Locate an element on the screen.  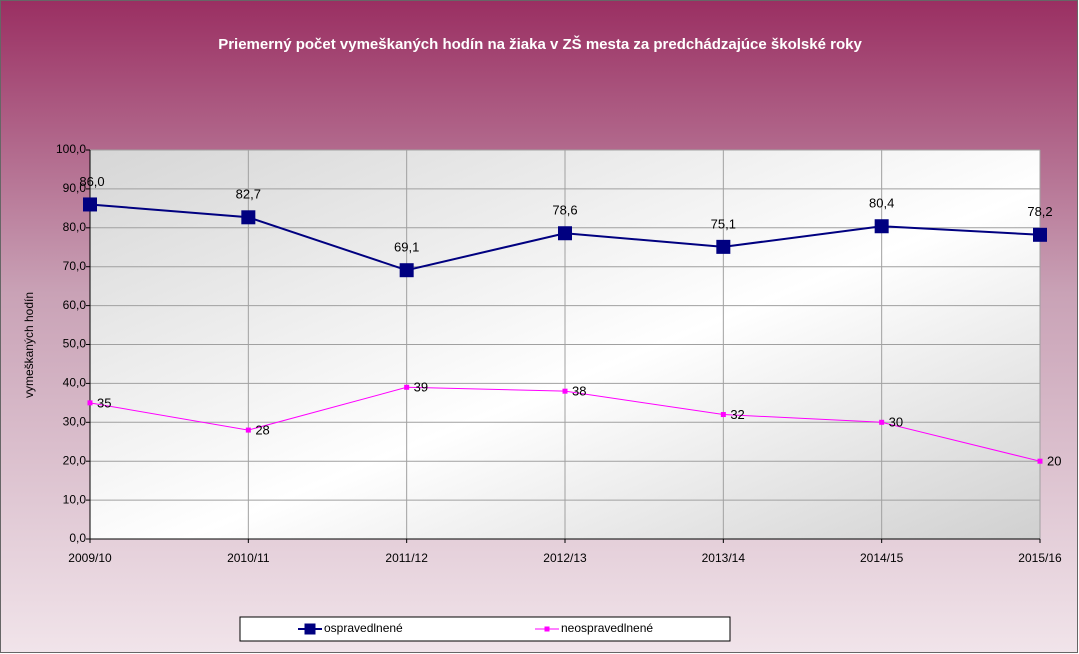
x-tick-label: 2015/16 is located at coordinates (1040, 558).